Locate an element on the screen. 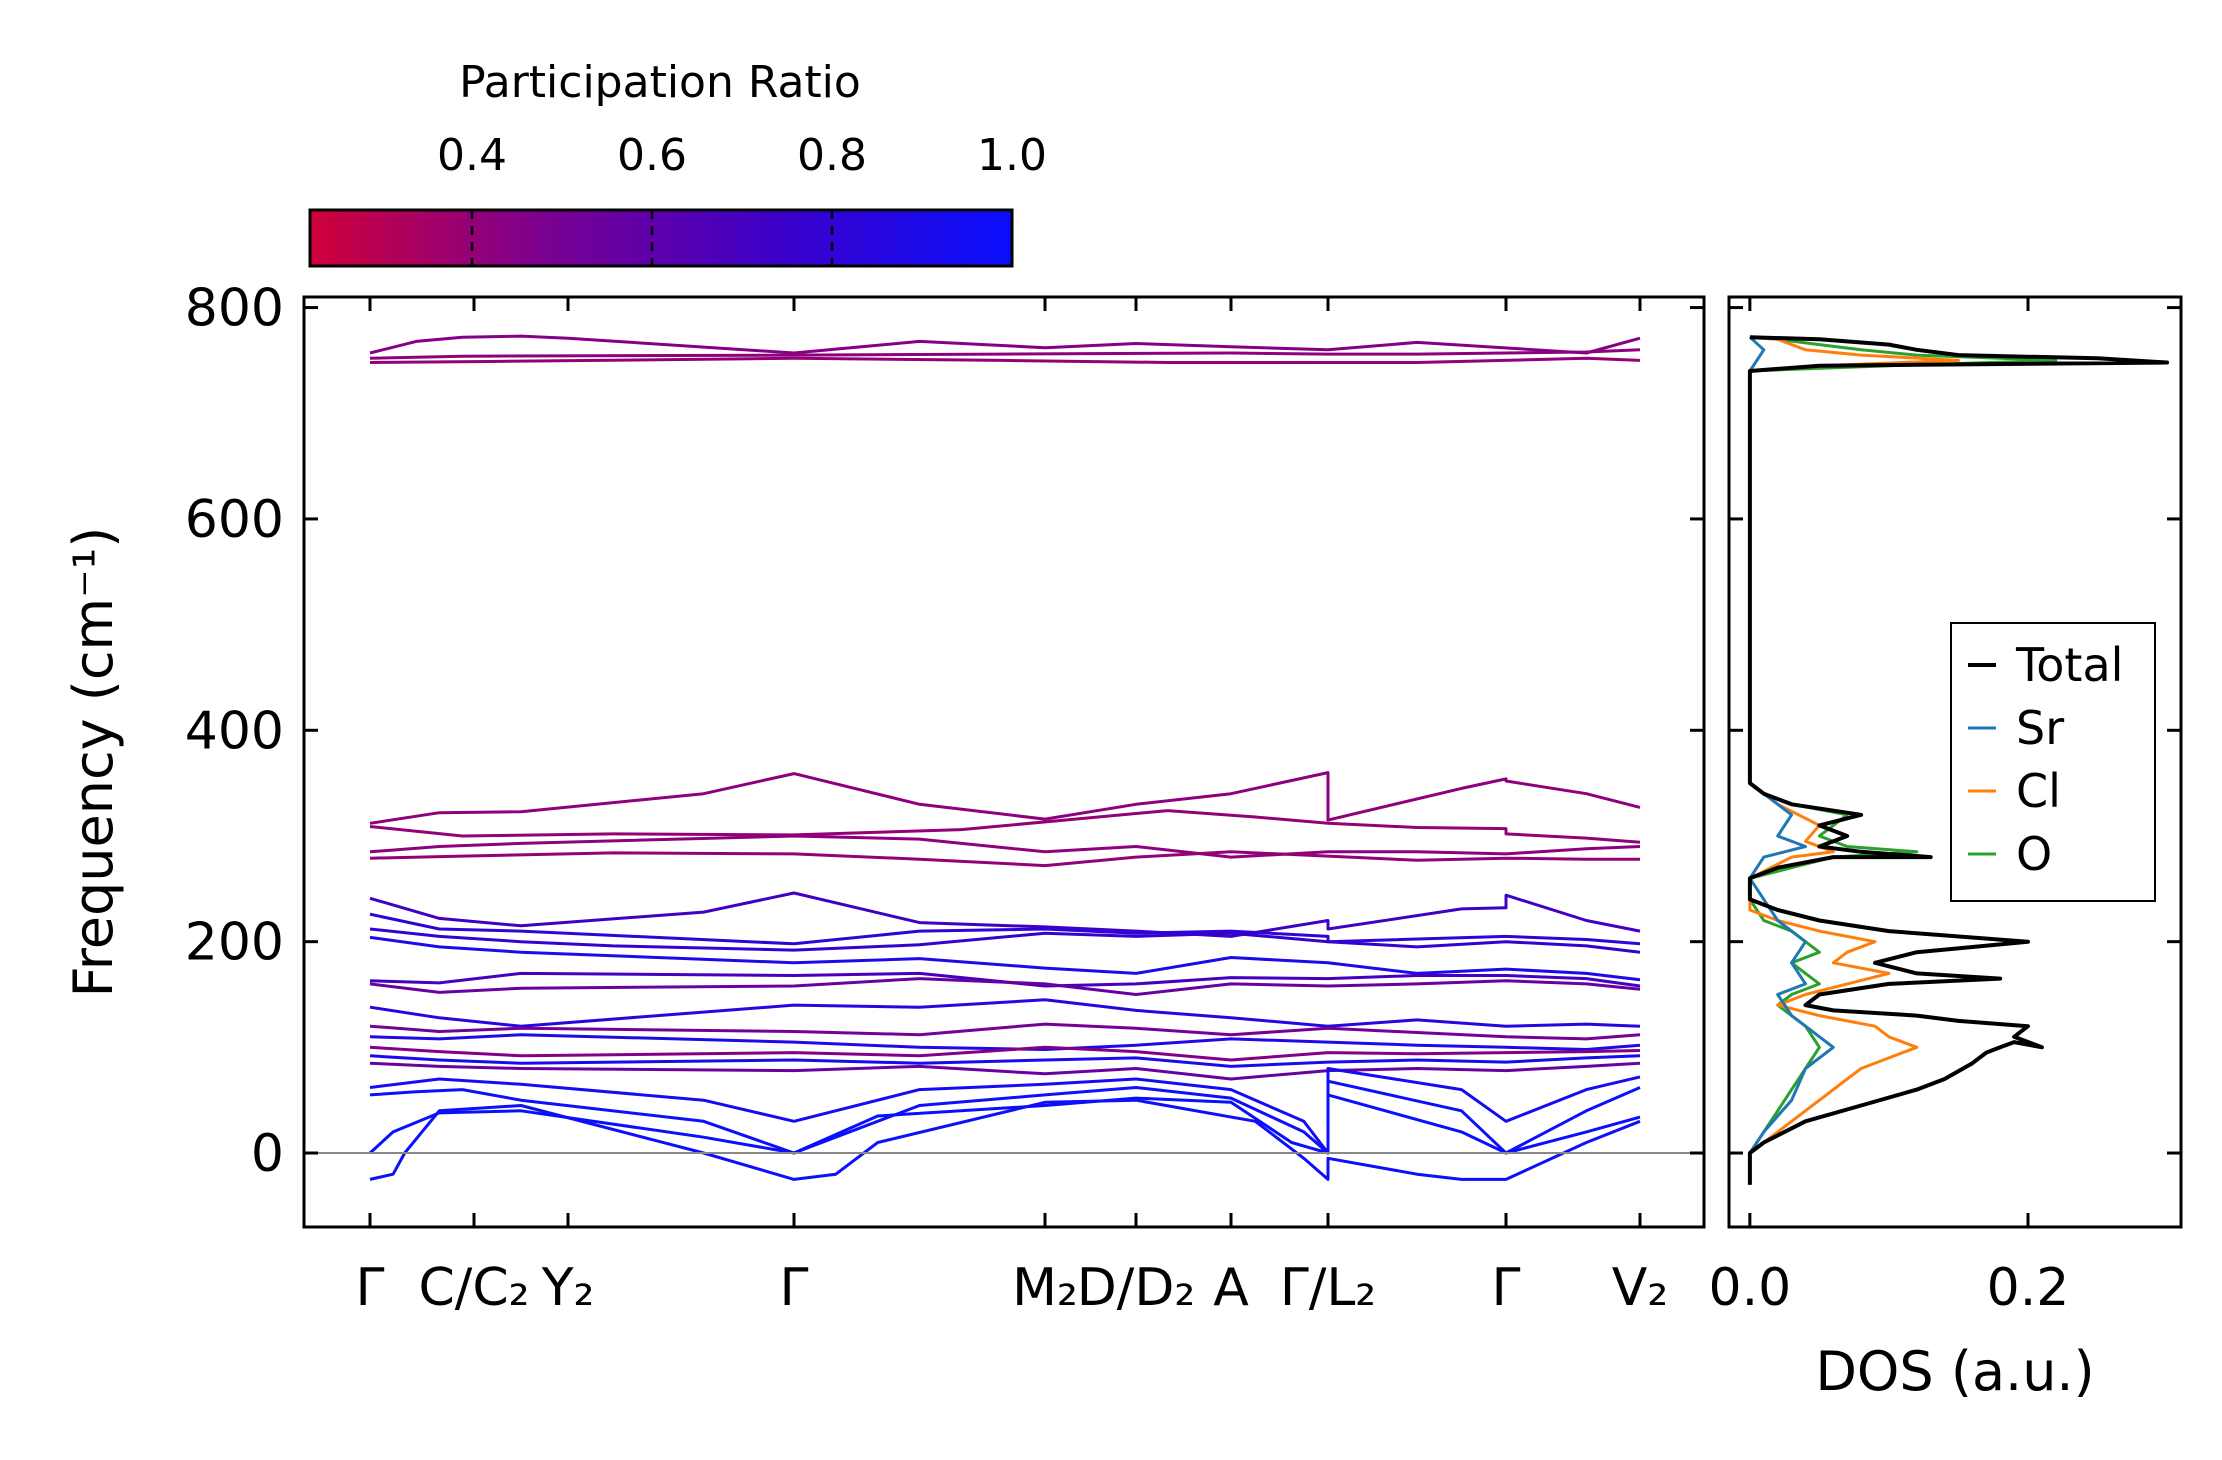 The width and height of the screenshot is (2222, 1460). legend-label-sr: Sr is located at coordinates (2040, 728).